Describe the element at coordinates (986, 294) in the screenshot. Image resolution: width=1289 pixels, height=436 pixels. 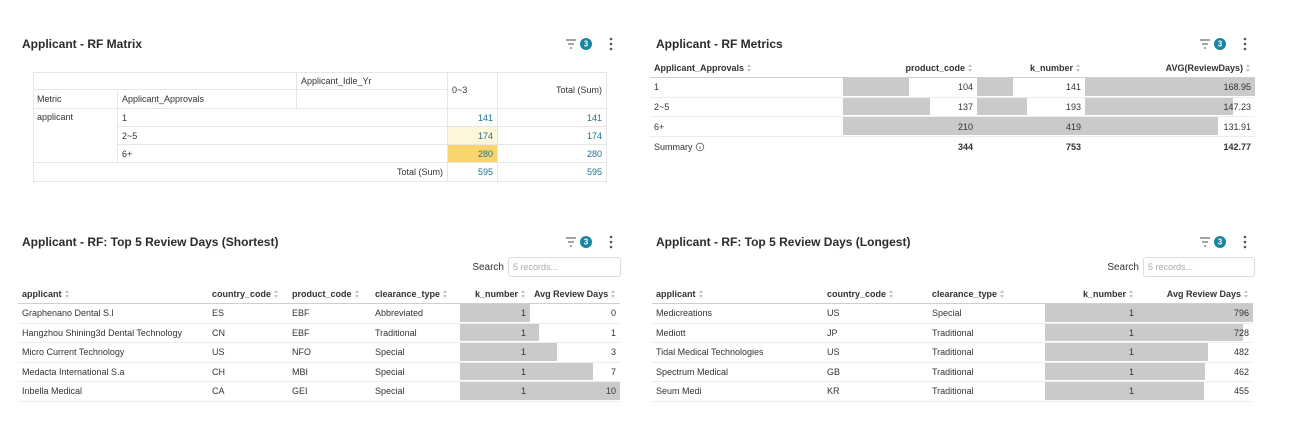
I see `column-header-cell: clearance_type` at that location.